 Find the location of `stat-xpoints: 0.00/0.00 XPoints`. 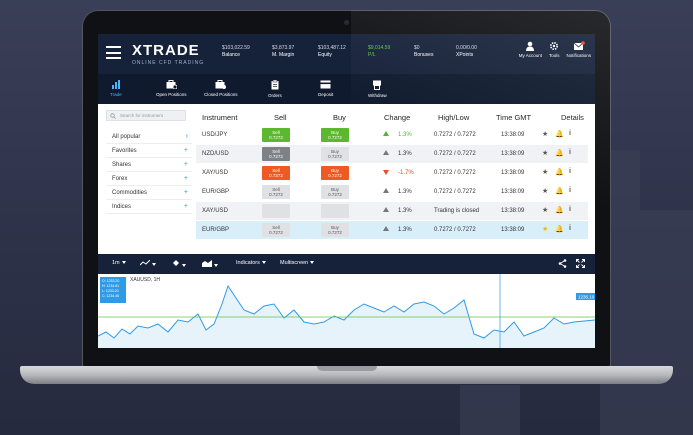

stat-xpoints: 0.00/0.00 XPoints is located at coordinates (466, 52).